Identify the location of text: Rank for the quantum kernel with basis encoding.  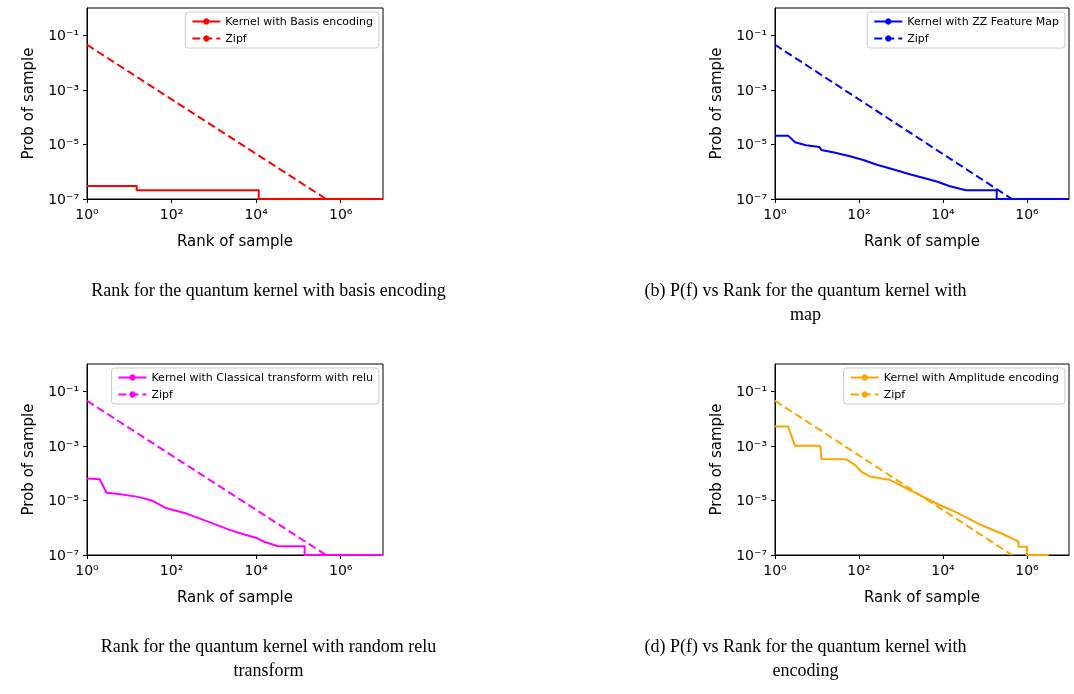
(268, 290).